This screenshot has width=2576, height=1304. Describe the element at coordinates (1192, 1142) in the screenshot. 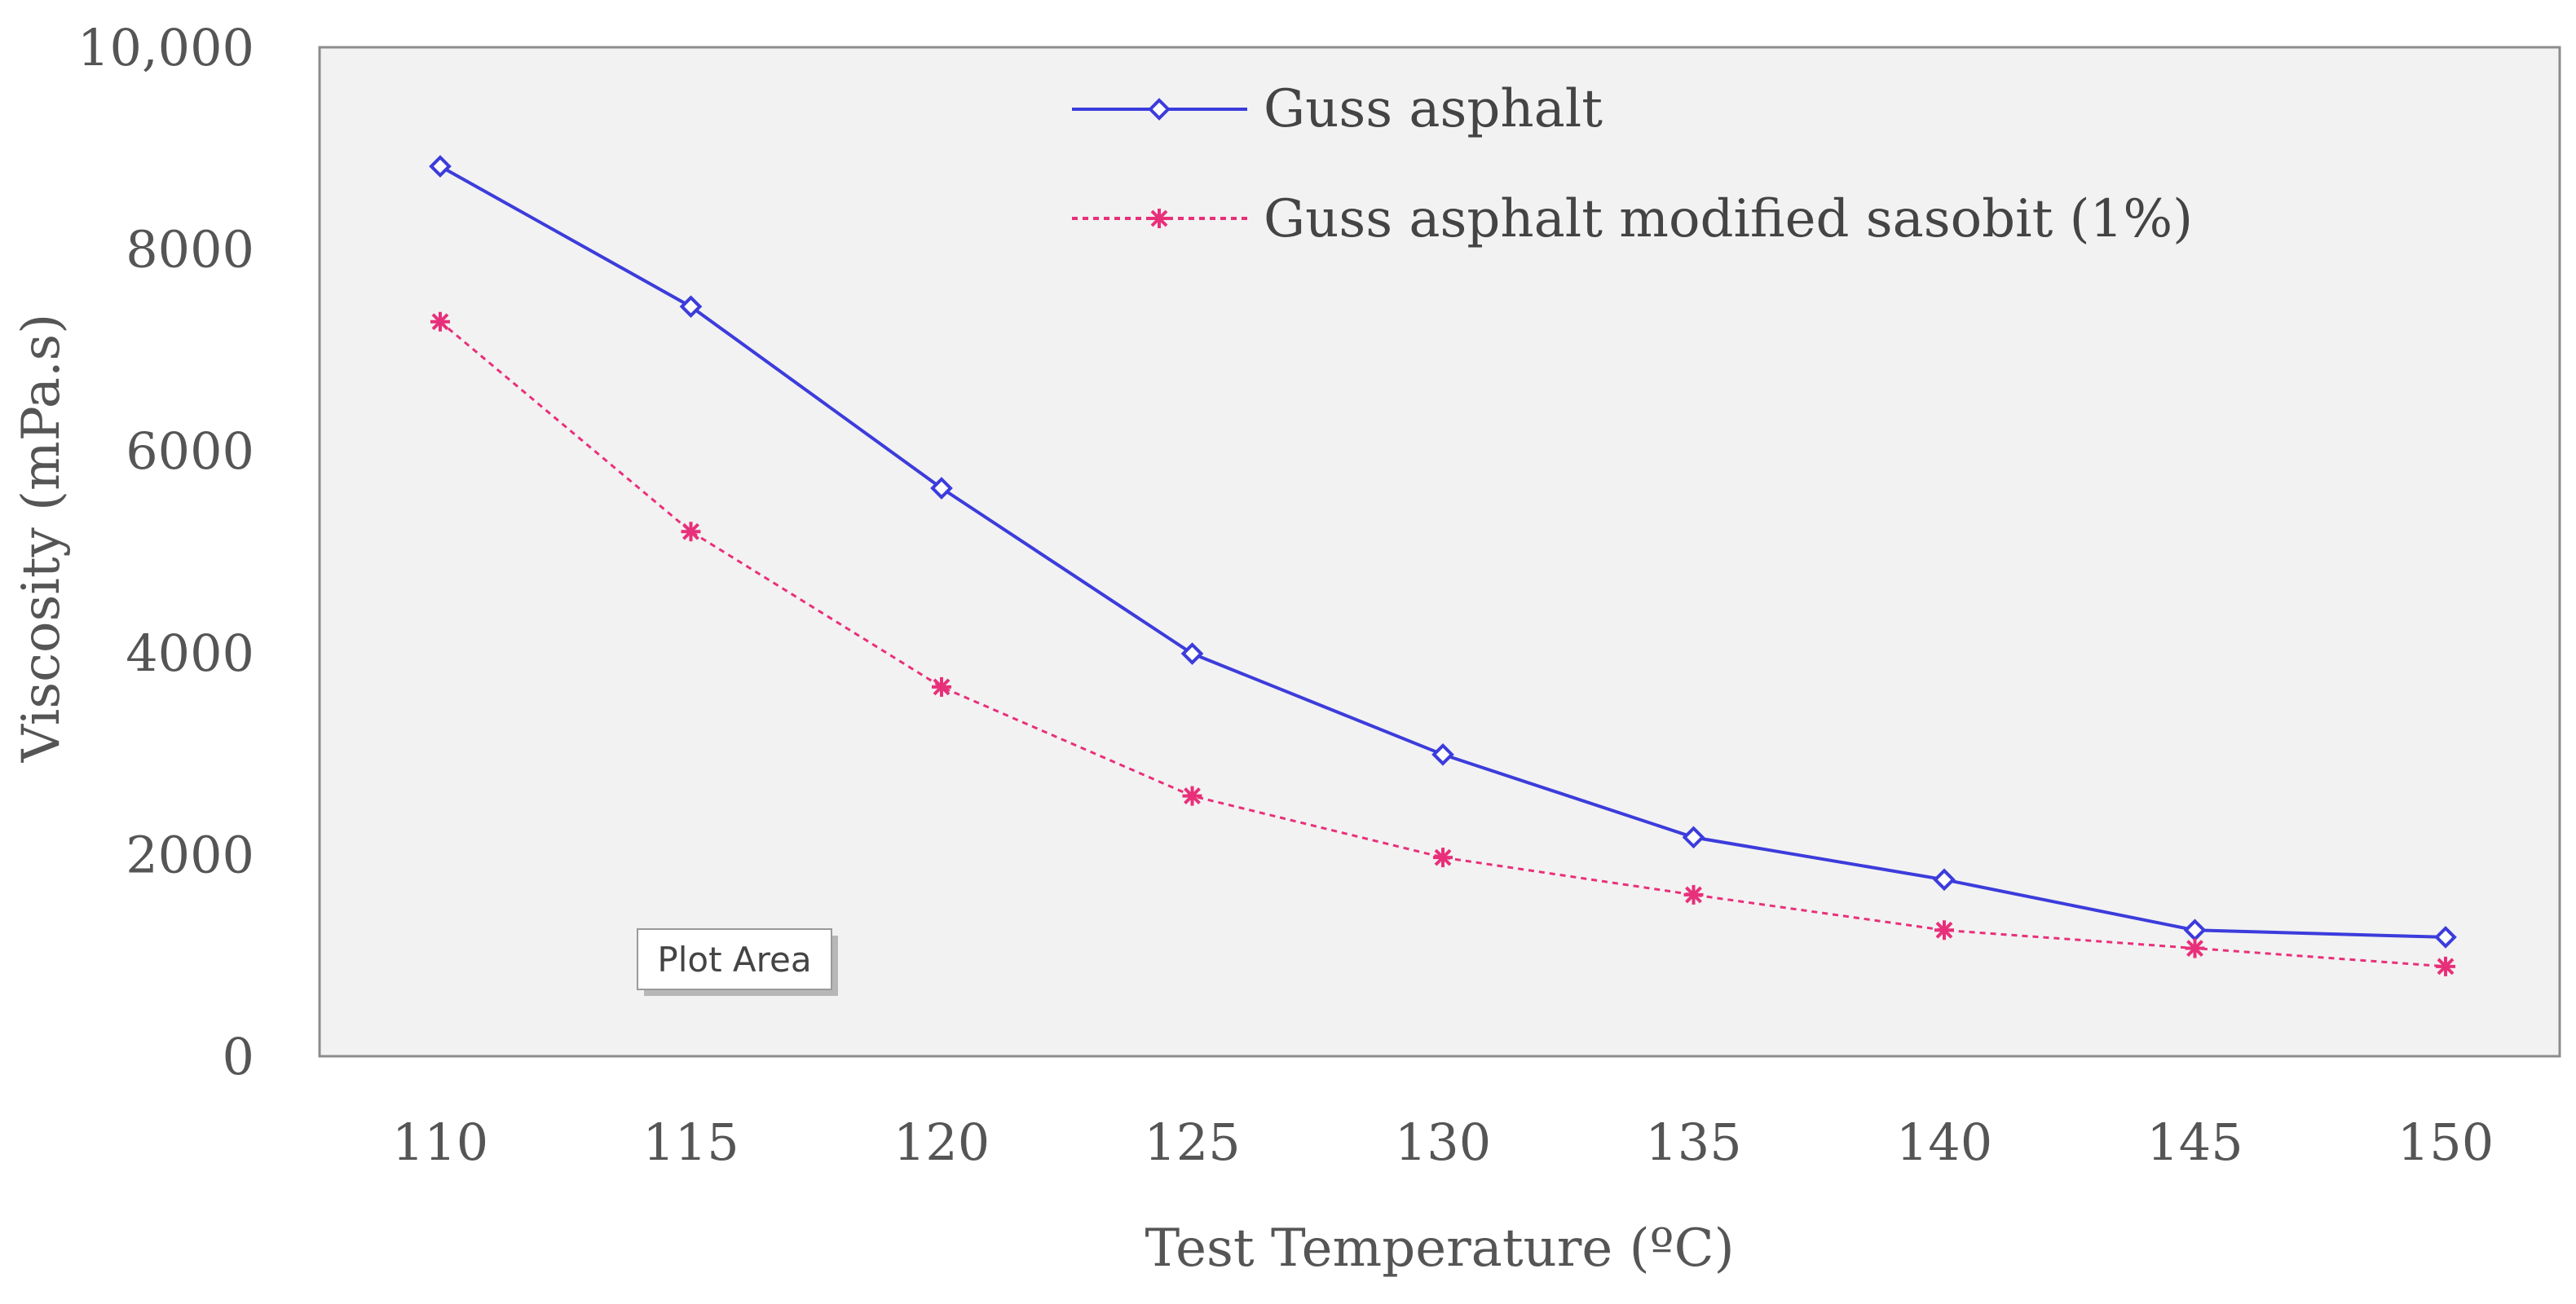

I see `x-tick-label: 125` at that location.